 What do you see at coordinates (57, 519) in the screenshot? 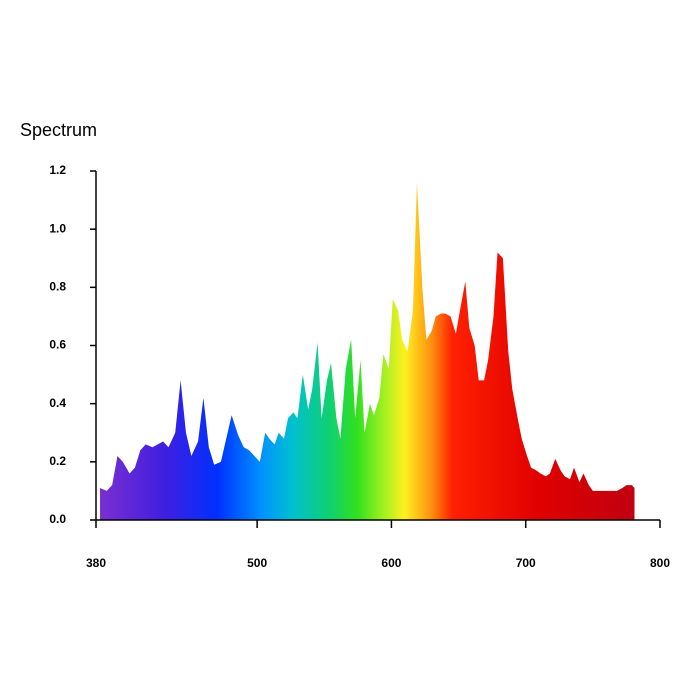
I see `y-tick-label: 0.0` at bounding box center [57, 519].